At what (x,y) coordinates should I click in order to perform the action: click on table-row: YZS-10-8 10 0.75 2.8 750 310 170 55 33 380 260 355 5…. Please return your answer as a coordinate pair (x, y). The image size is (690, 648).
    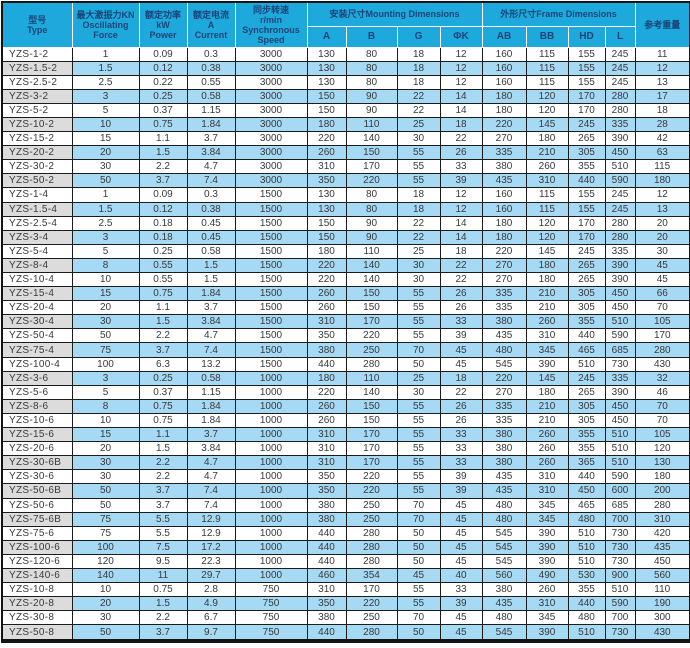
    Looking at the image, I should click on (345, 590).